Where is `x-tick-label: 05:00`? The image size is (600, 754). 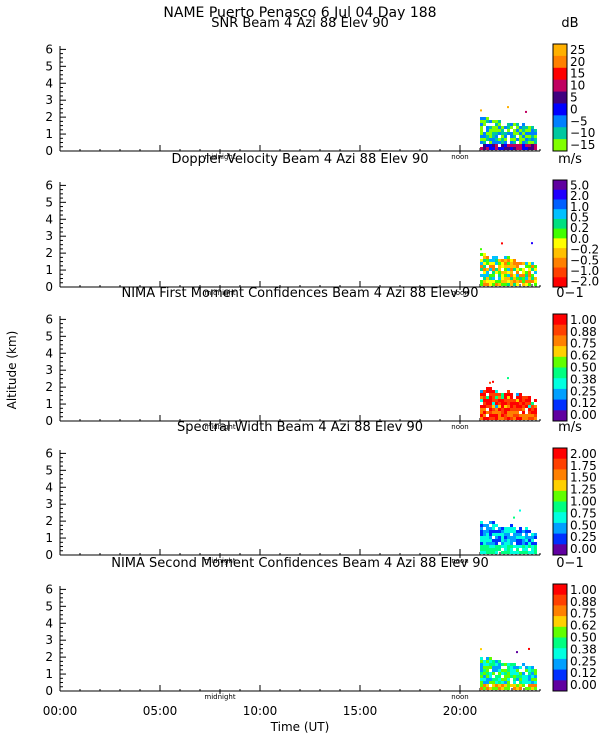
x-tick-label: 05:00 is located at coordinates (160, 711).